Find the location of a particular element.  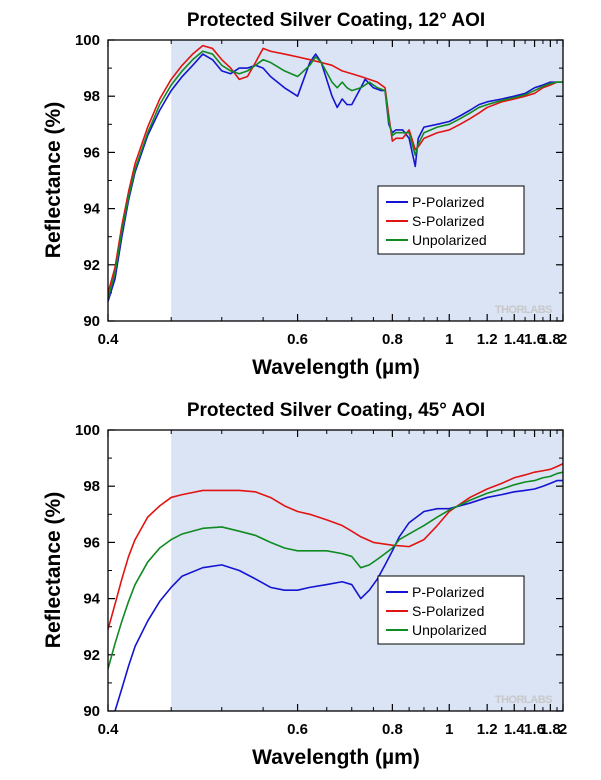

chart-title: Protected Silver Coating, 45° AOI is located at coordinates (336, 410).